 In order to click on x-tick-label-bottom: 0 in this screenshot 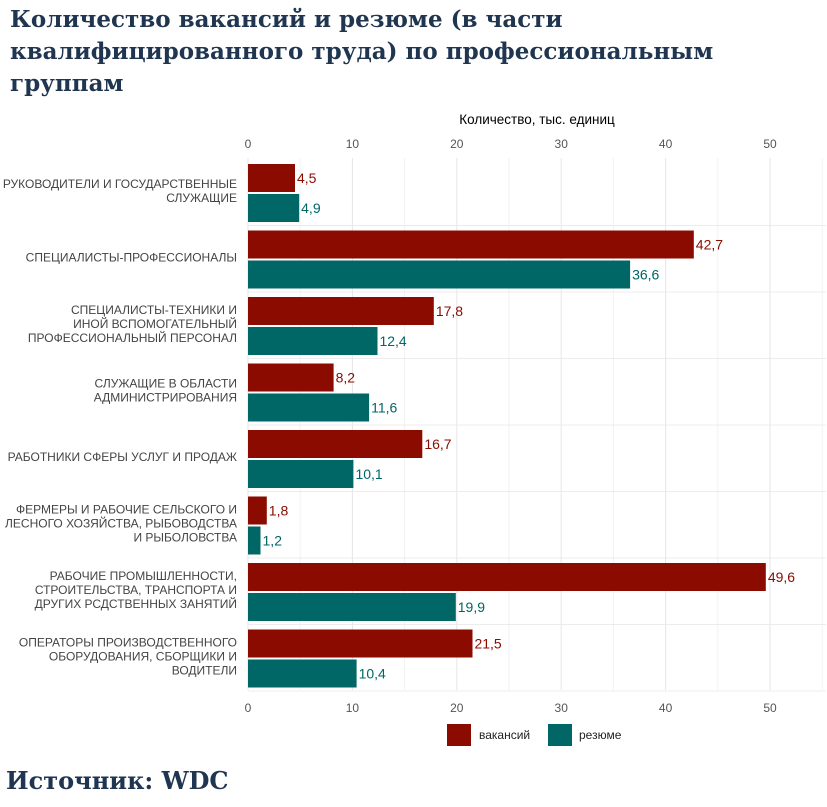, I will do `click(248, 708)`.